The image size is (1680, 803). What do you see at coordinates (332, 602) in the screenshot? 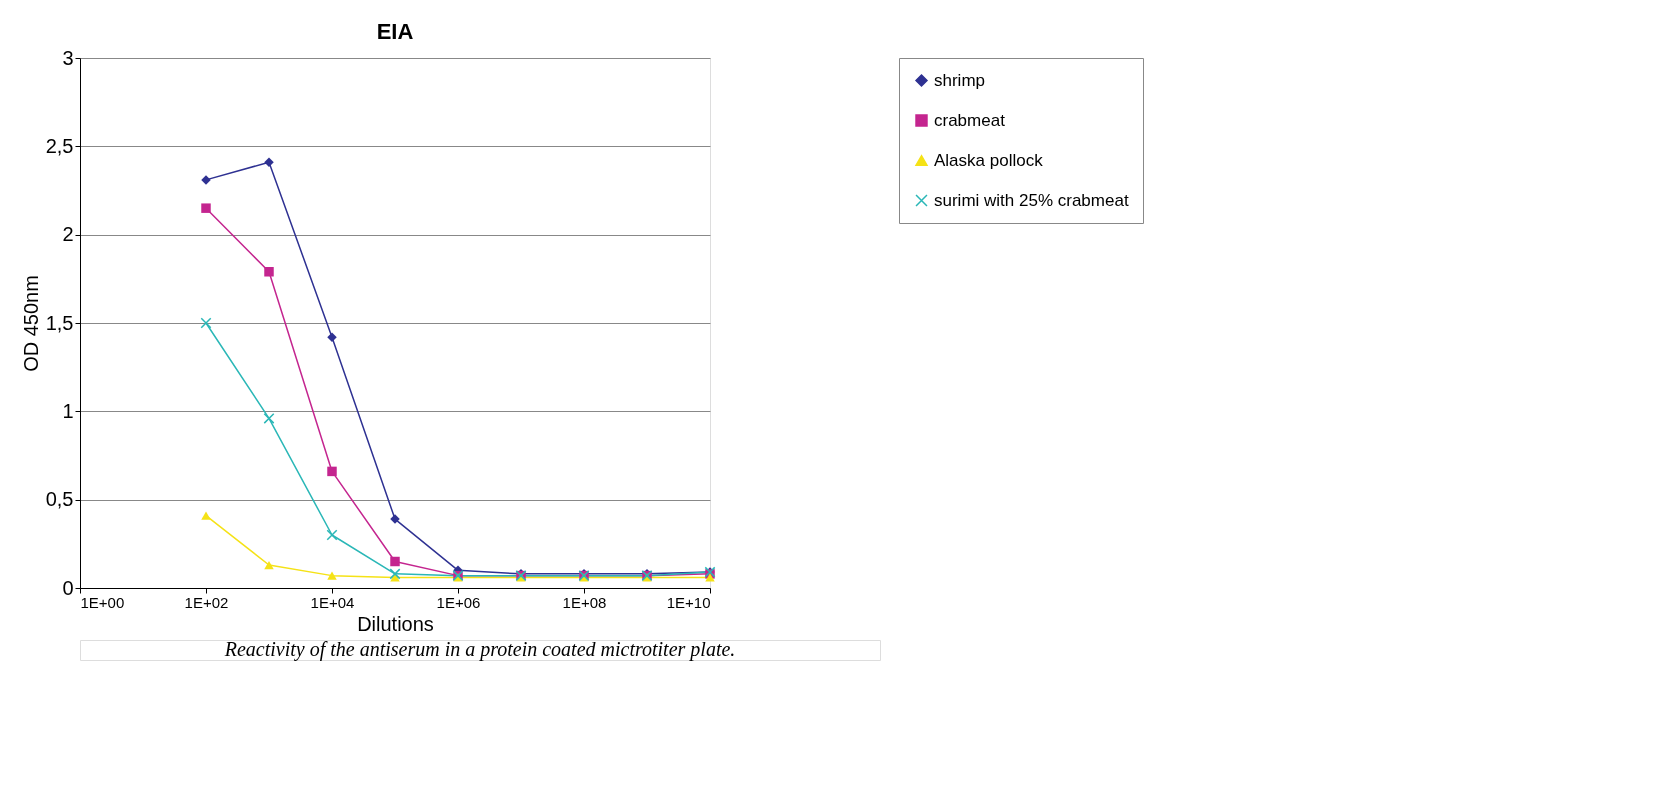
I see `x-tick-label: 1E+04` at bounding box center [332, 602].